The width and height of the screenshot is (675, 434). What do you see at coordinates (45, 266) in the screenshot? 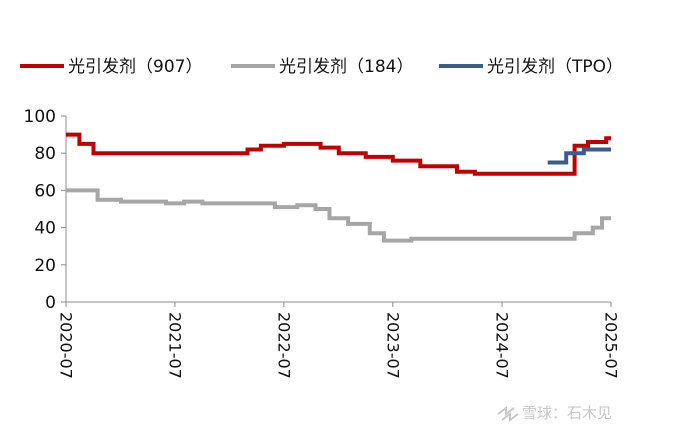
I see `y-tick-label: 20` at bounding box center [45, 266].